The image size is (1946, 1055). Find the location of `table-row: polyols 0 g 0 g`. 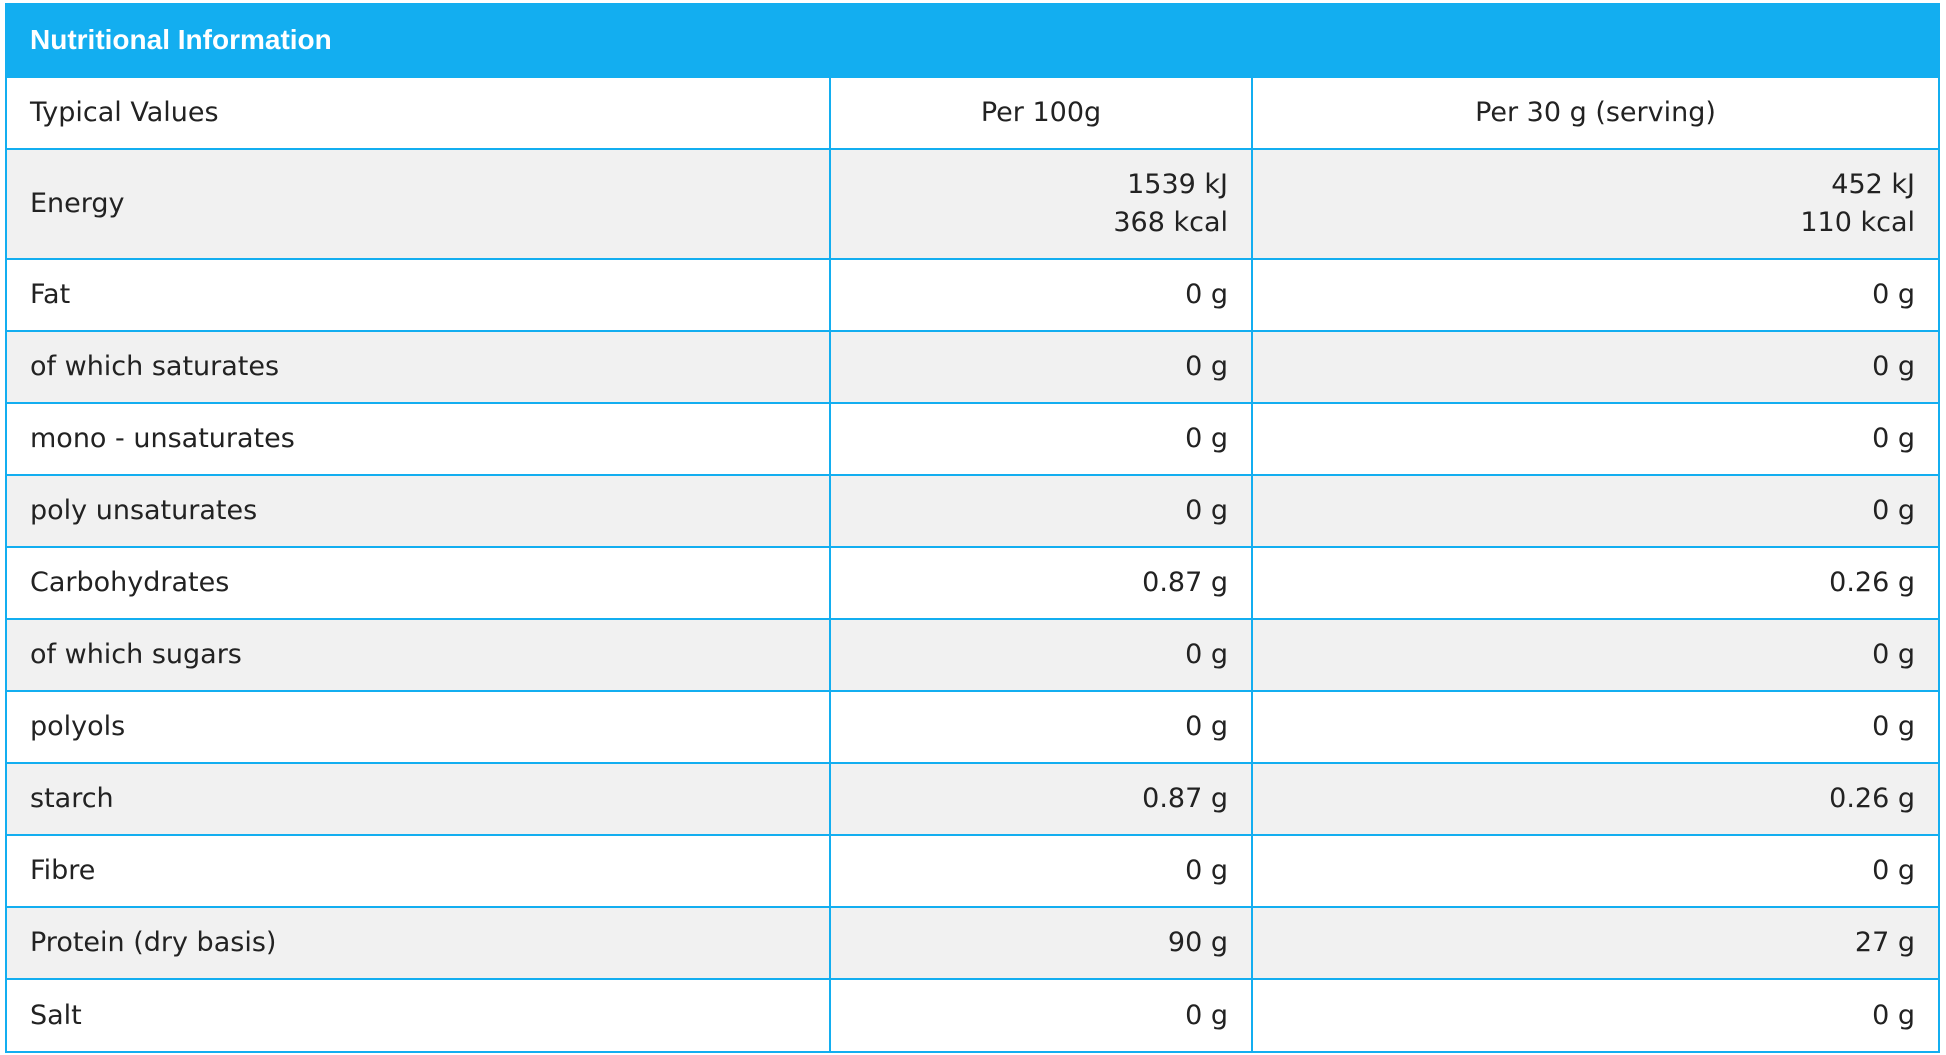

table-row: polyols 0 g 0 g is located at coordinates (972, 726).